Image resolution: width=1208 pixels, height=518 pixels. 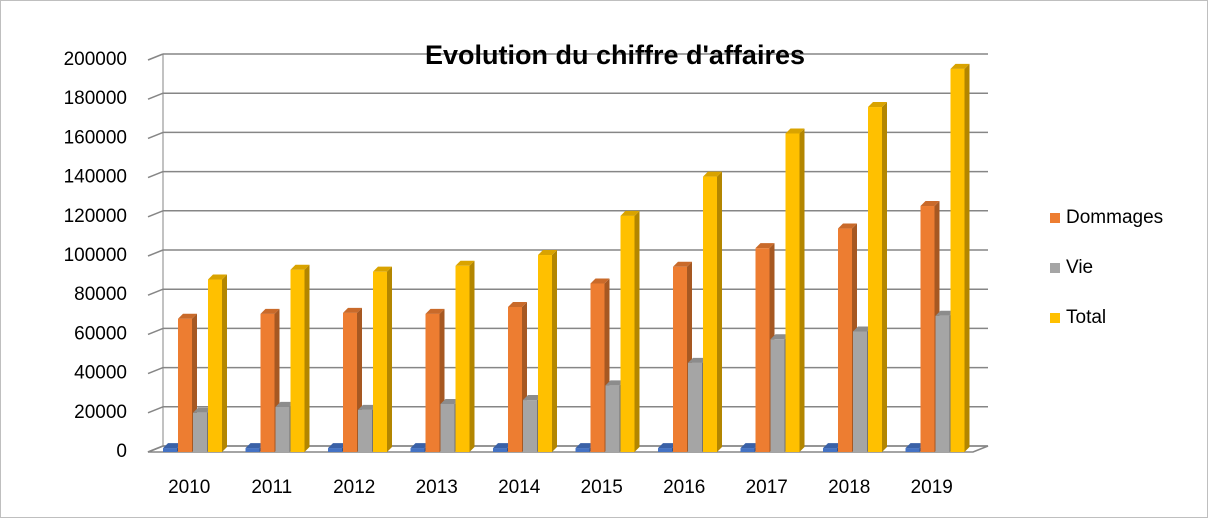 I want to click on x-tick-label: 2018, so click(x=849, y=487).